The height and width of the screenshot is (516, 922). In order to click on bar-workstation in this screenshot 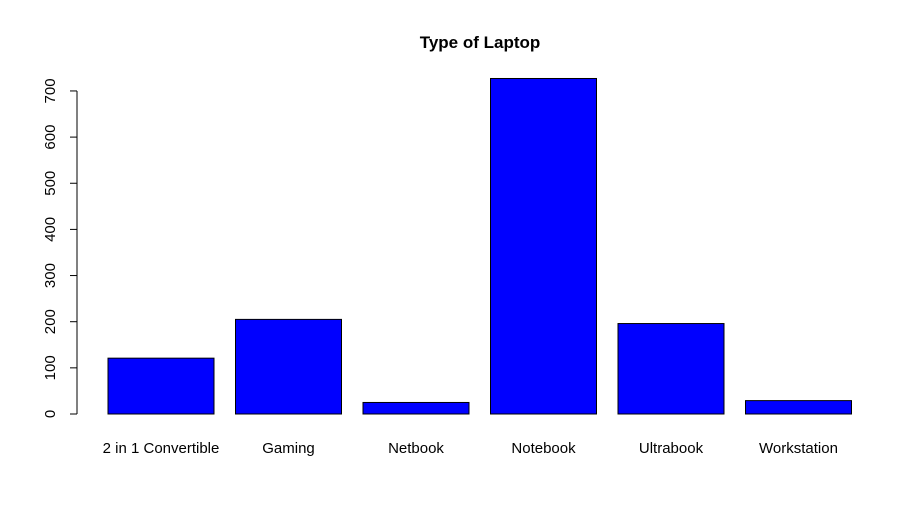, I will do `click(798, 407)`.